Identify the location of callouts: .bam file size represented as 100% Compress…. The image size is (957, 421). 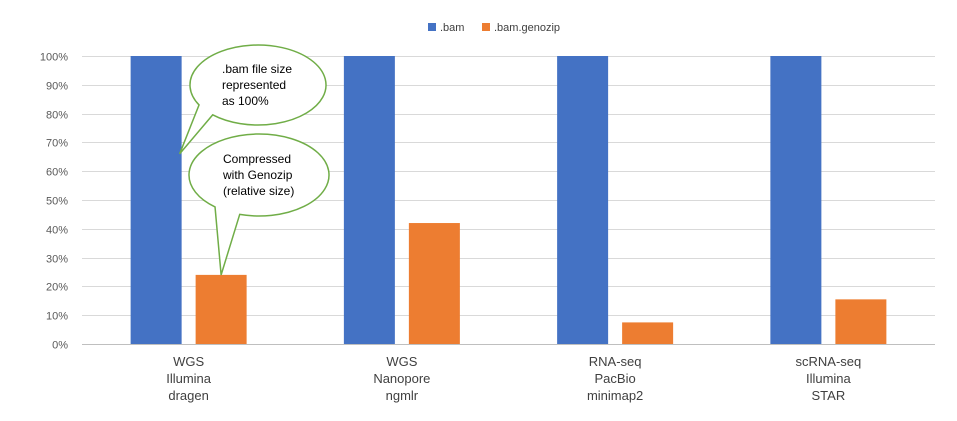
(254, 160).